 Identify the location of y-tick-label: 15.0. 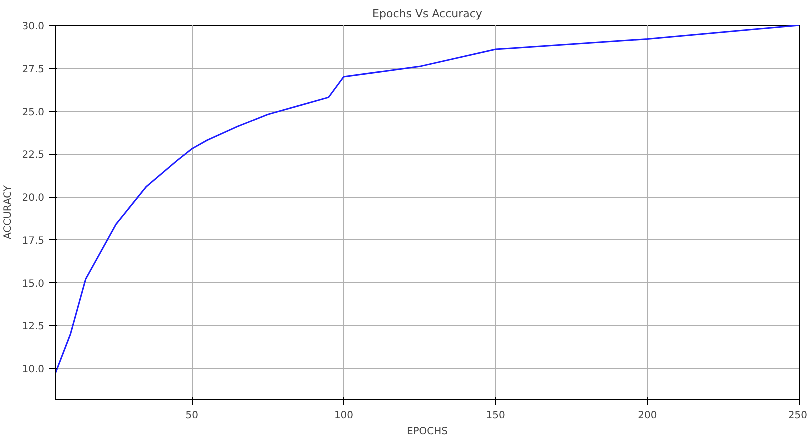
(33, 284).